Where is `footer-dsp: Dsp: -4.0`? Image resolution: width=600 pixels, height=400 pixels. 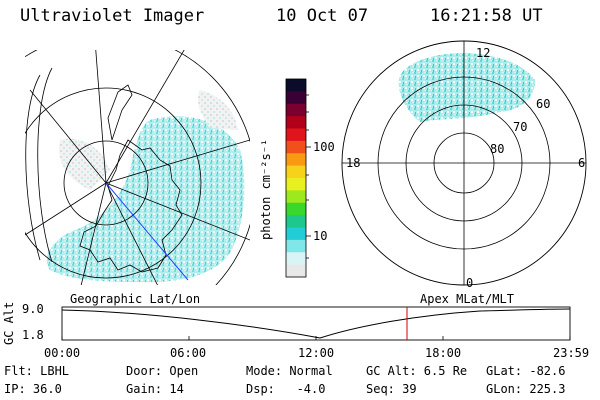
footer-dsp: Dsp: -4.0 is located at coordinates (286, 389).